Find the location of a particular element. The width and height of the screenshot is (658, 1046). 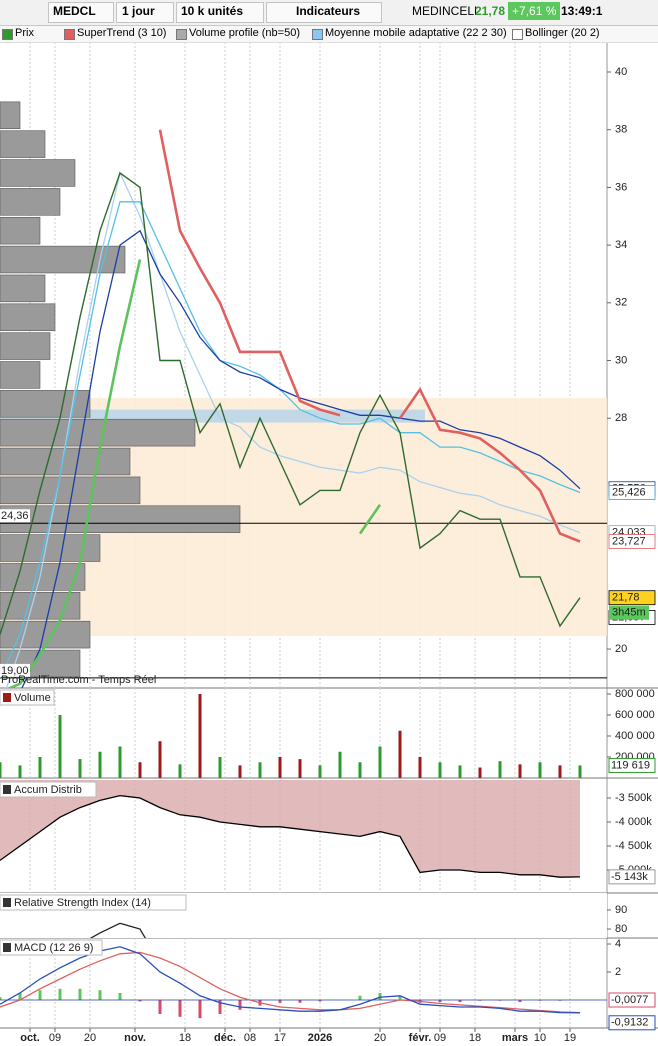

hline-label: 19,00 is located at coordinates (15, 671).